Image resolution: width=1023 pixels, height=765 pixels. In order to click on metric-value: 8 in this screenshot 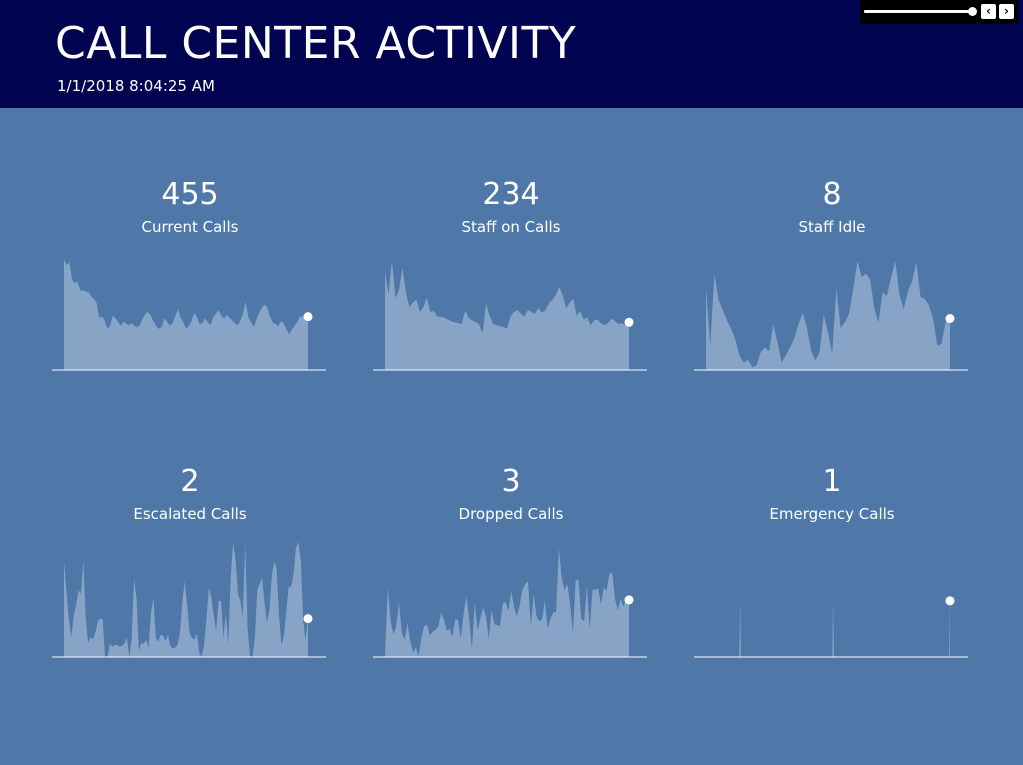, I will do `click(832, 194)`.